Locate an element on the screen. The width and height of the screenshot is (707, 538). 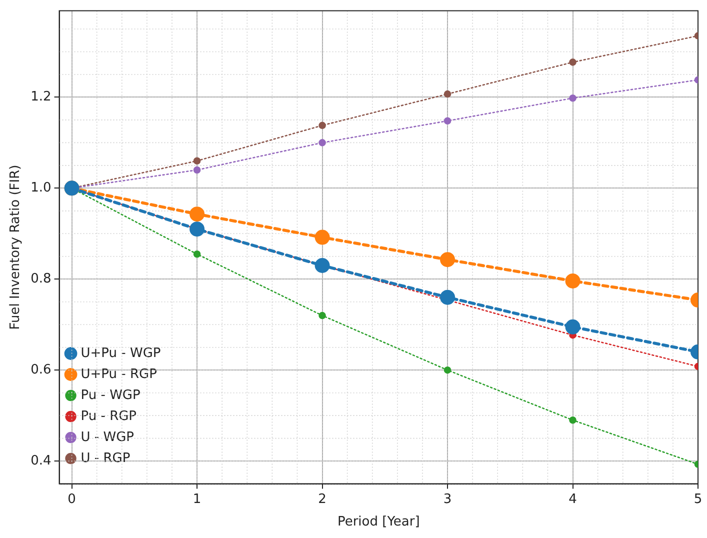
x-tick-label: 2 is located at coordinates (322, 499).